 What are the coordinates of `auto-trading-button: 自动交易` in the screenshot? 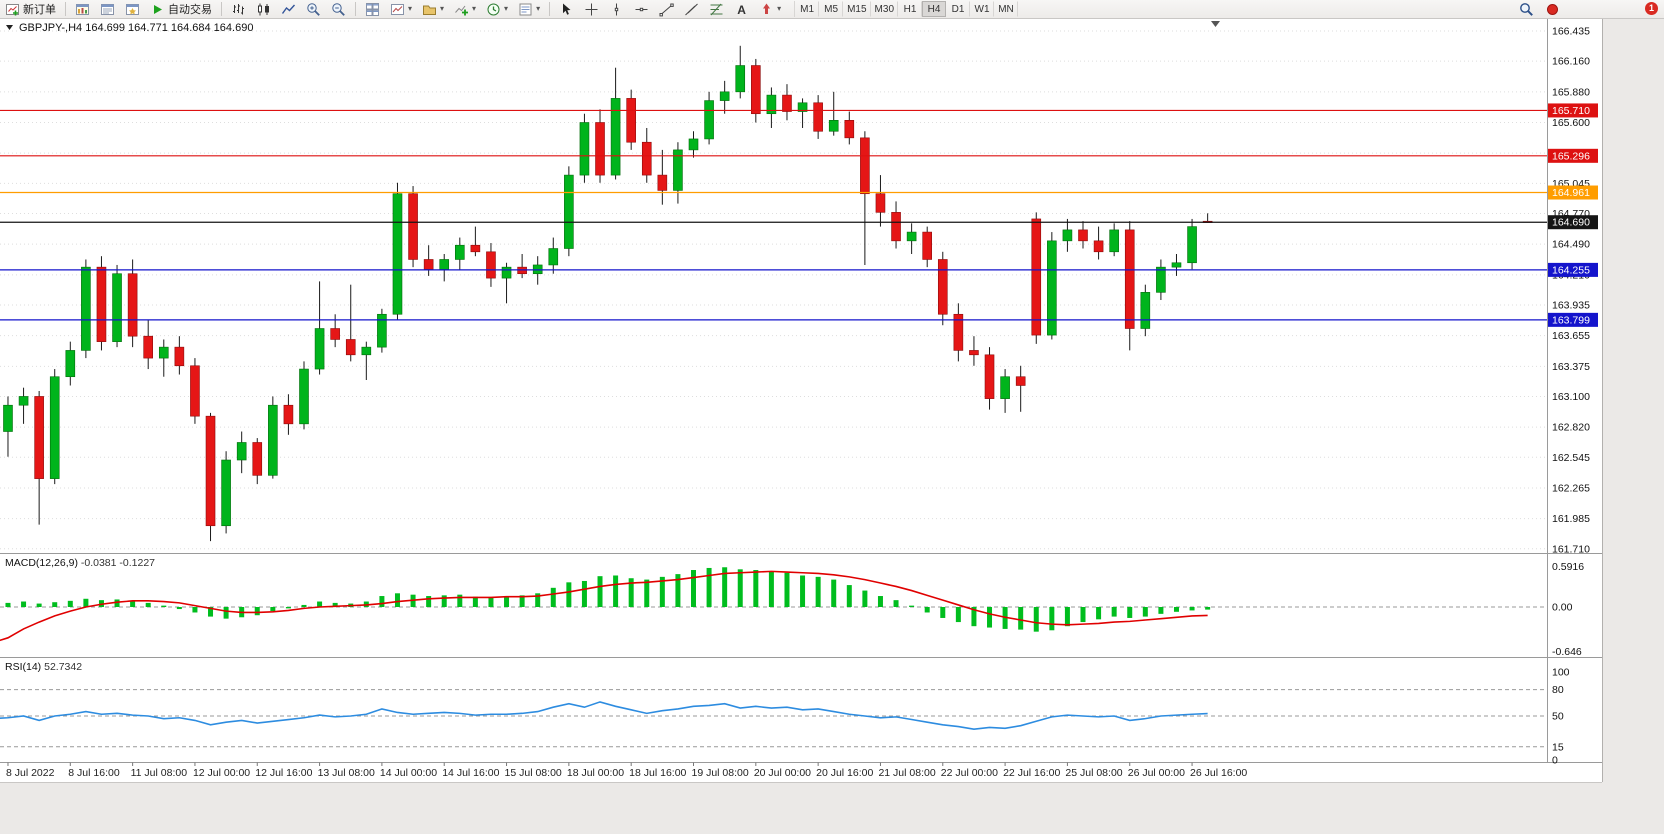 It's located at (181, 9).